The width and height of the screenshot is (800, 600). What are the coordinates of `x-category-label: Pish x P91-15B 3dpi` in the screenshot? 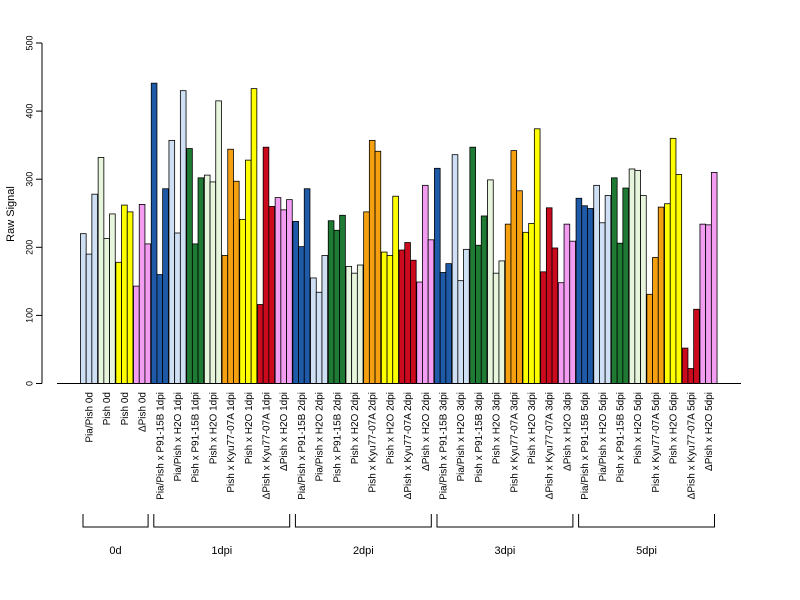 It's located at (479, 437).